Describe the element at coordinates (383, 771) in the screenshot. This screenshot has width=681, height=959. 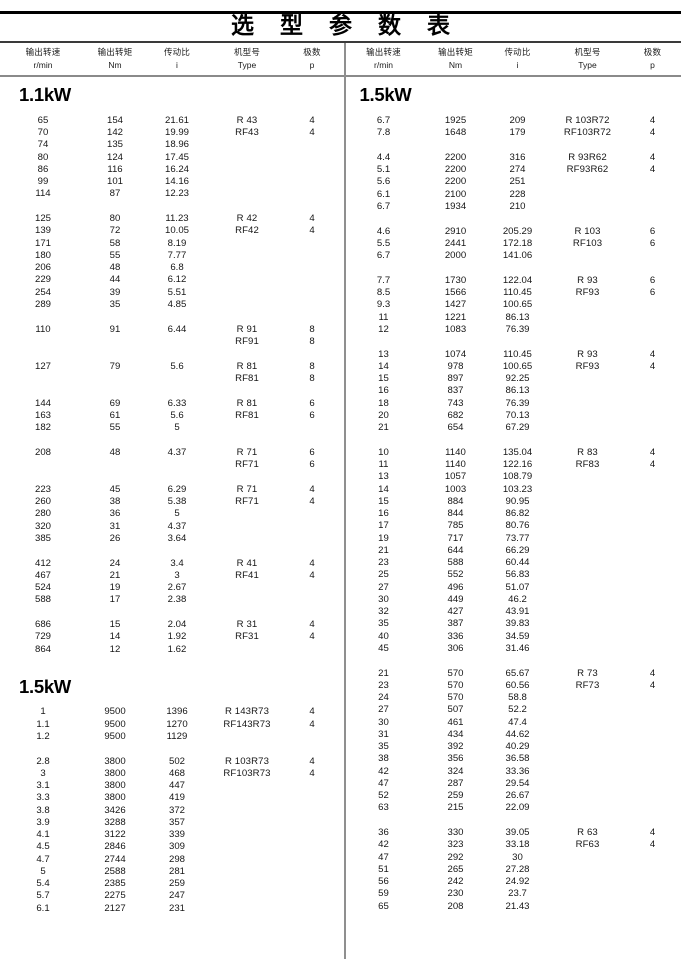
I see `cell-output-speed: 42` at that location.